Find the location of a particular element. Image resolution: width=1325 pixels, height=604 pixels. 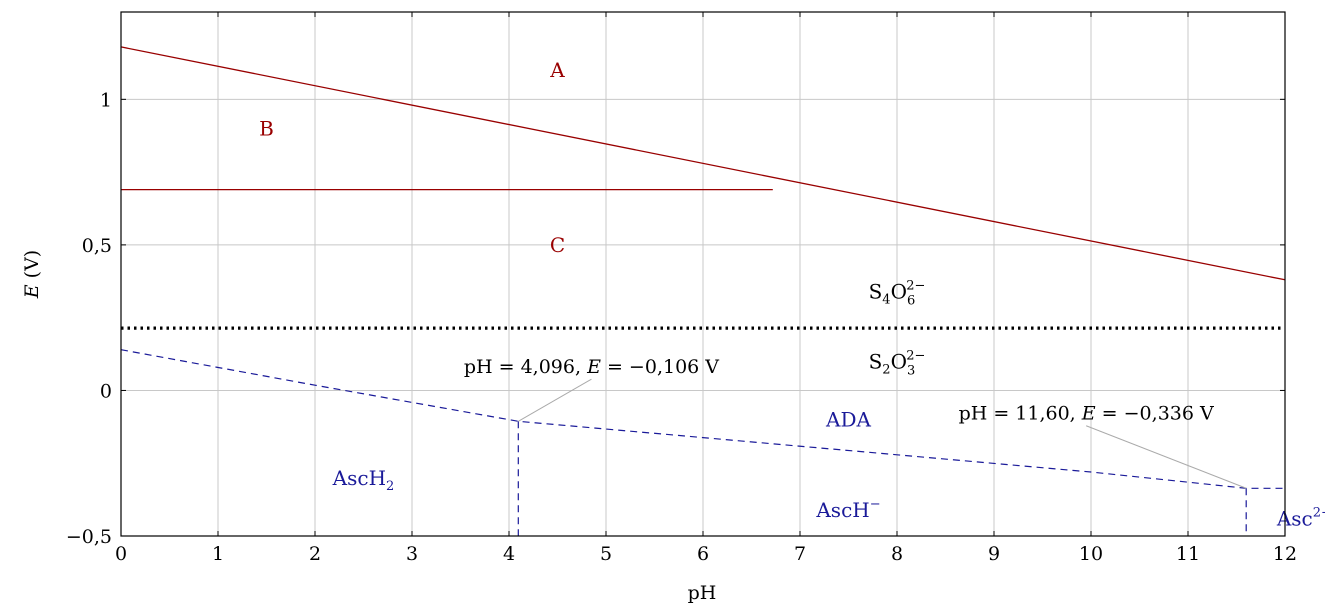

x-tick-label: 4 is located at coordinates (509, 554).